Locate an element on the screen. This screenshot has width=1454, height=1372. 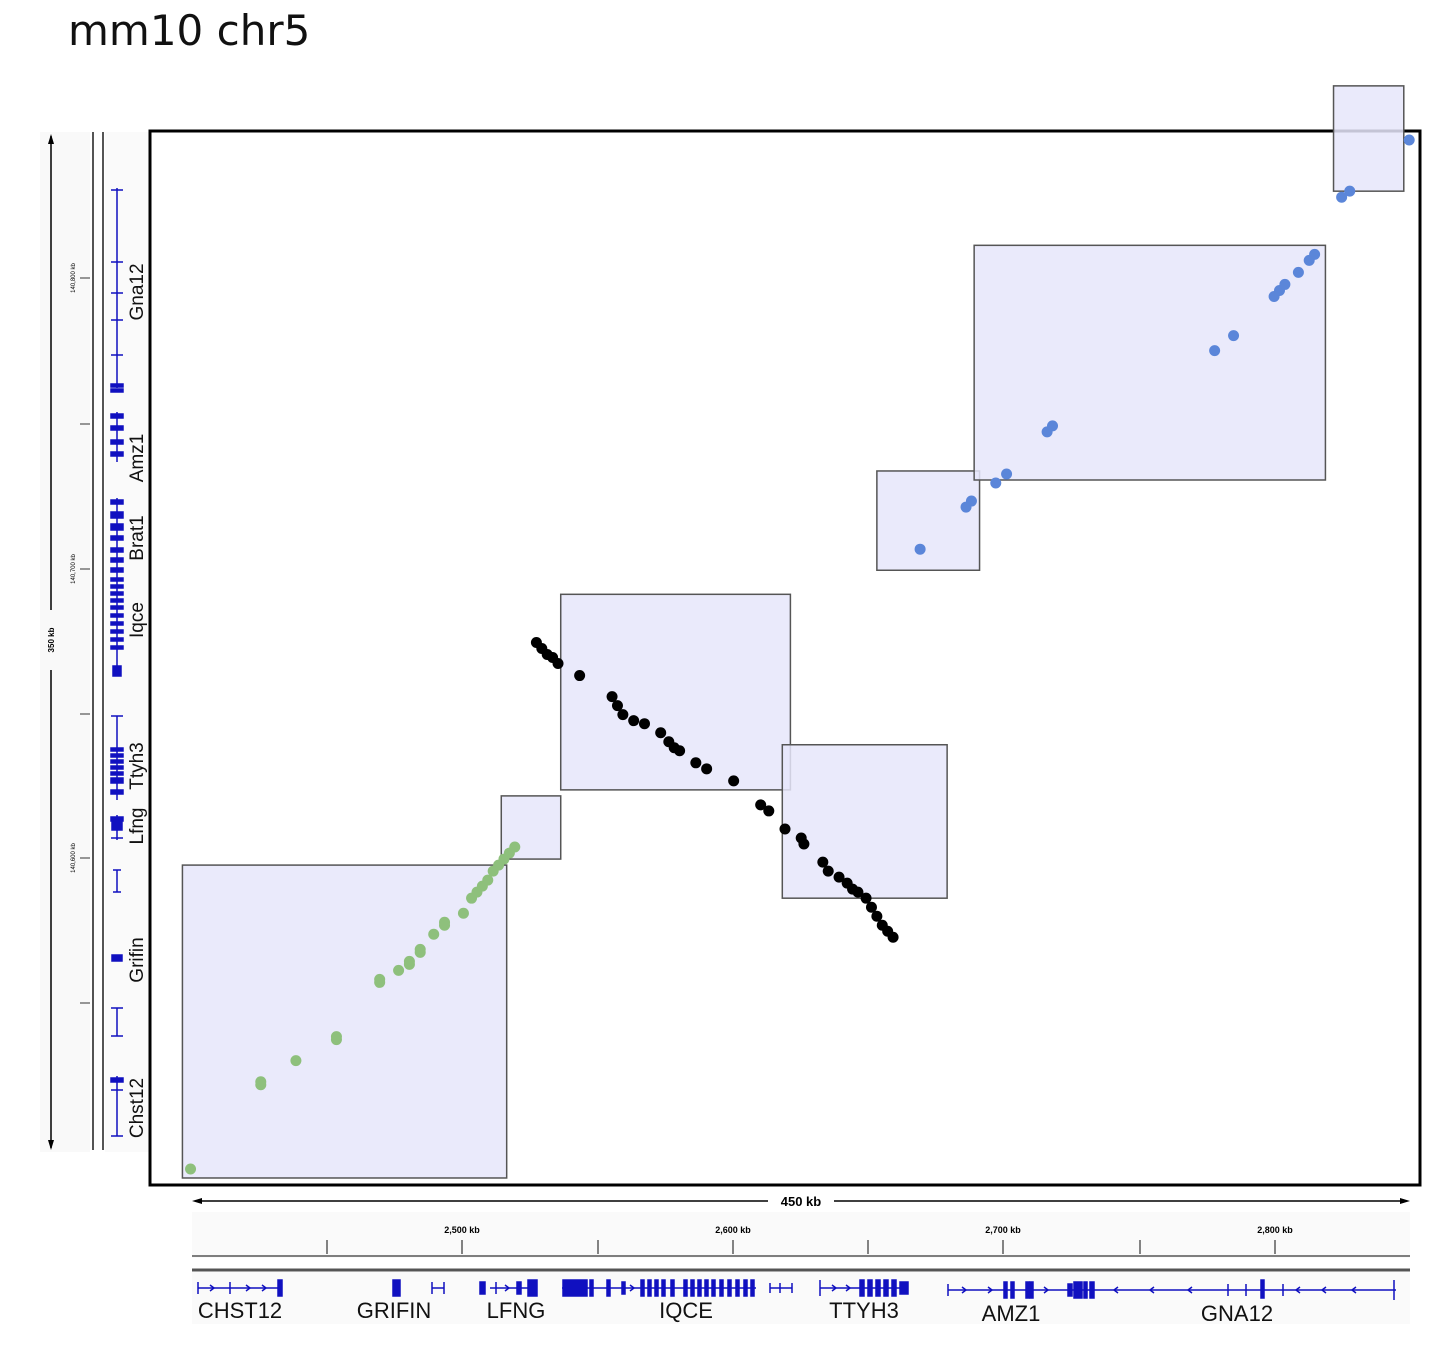
horizontal-tick-label-2: 2,600 kb is located at coordinates (733, 1230).